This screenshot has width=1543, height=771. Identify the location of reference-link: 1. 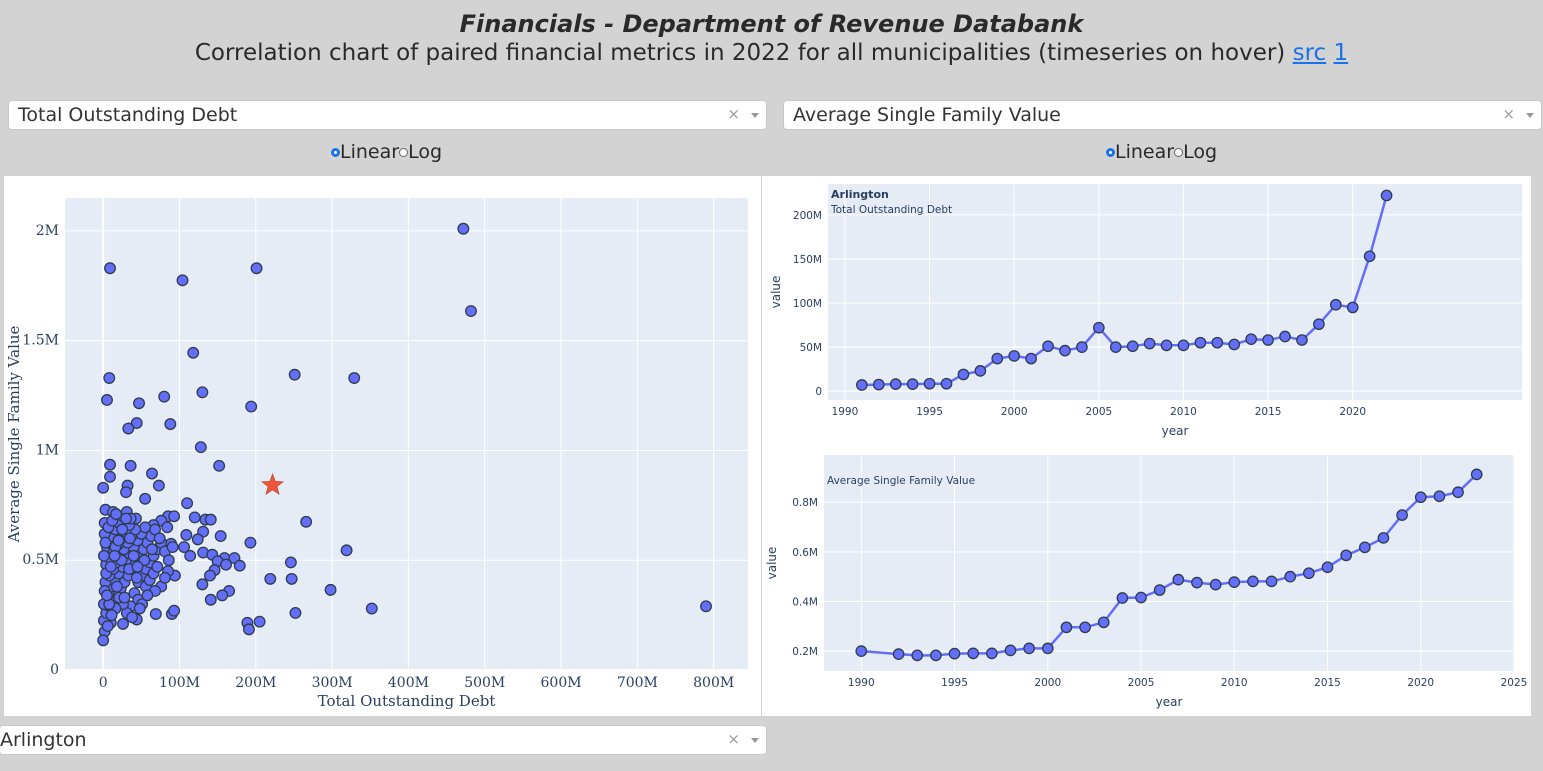
(1341, 53).